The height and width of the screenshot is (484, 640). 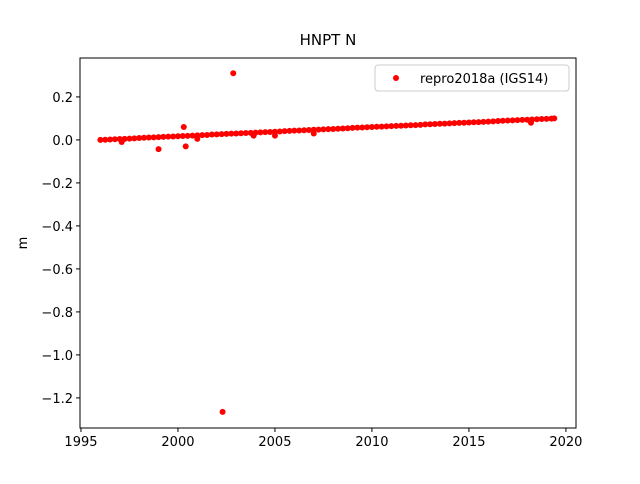 I want to click on y-tick-label: −1.0, so click(x=57, y=356).